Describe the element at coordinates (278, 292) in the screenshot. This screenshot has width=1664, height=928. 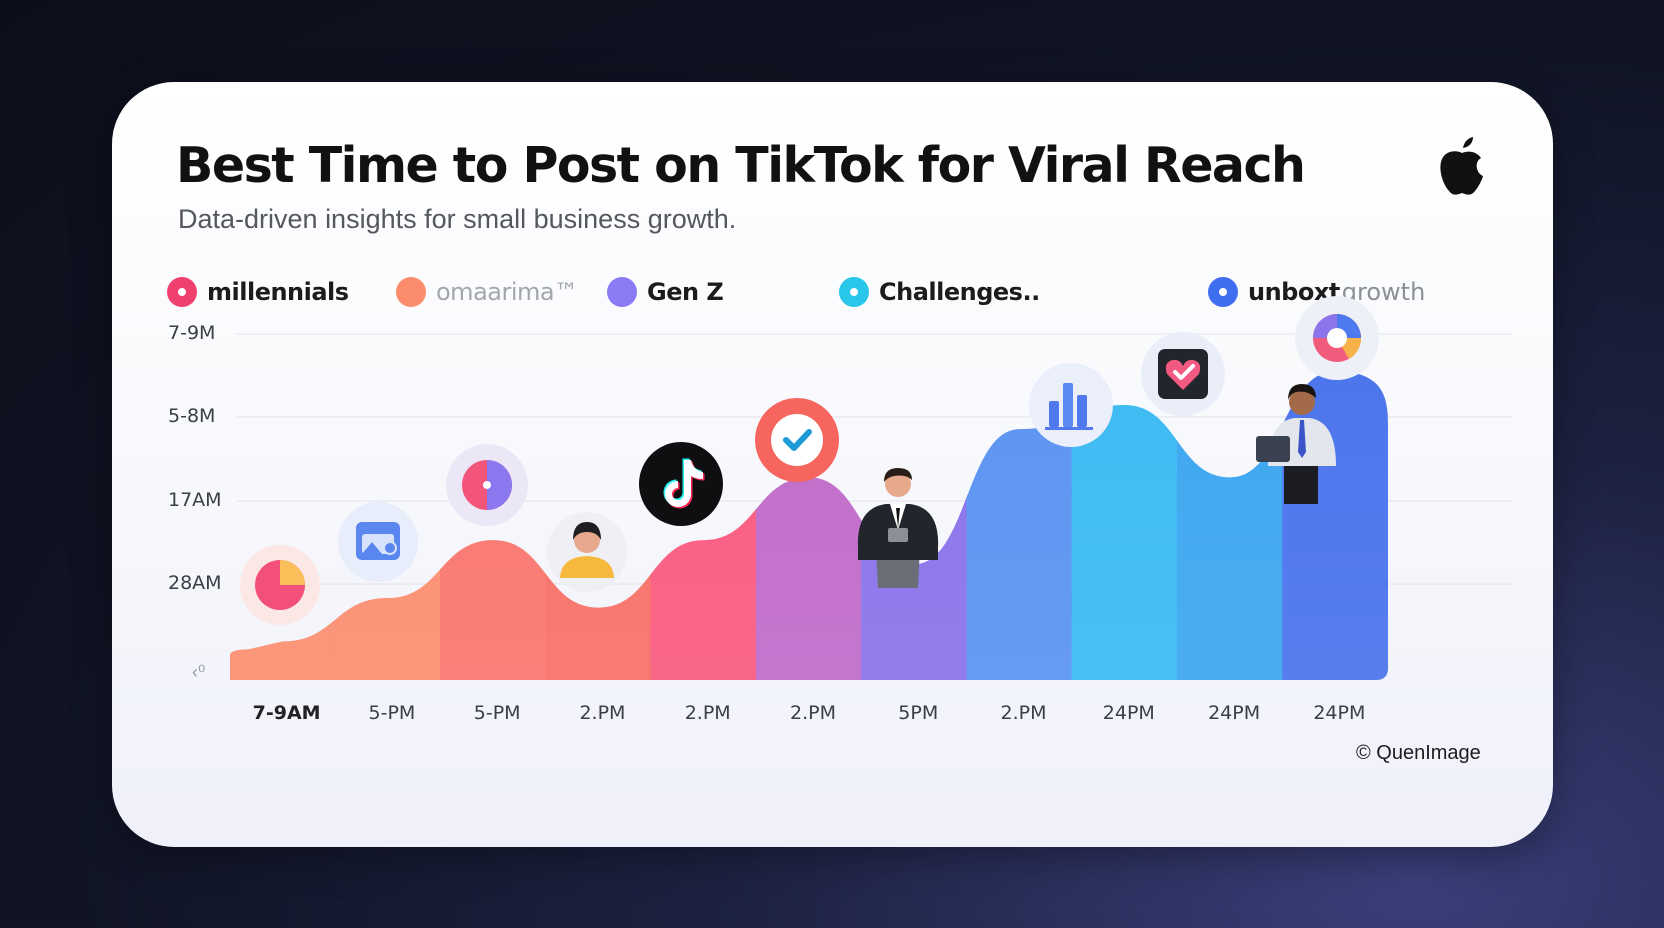
I see `legend-label: millennials` at that location.